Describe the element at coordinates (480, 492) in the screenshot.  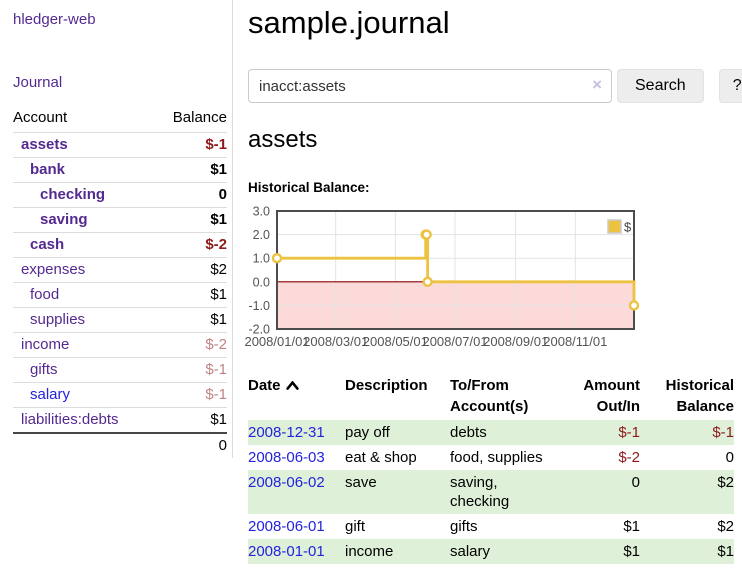
I see `transaction-accounts: saving, checking` at that location.